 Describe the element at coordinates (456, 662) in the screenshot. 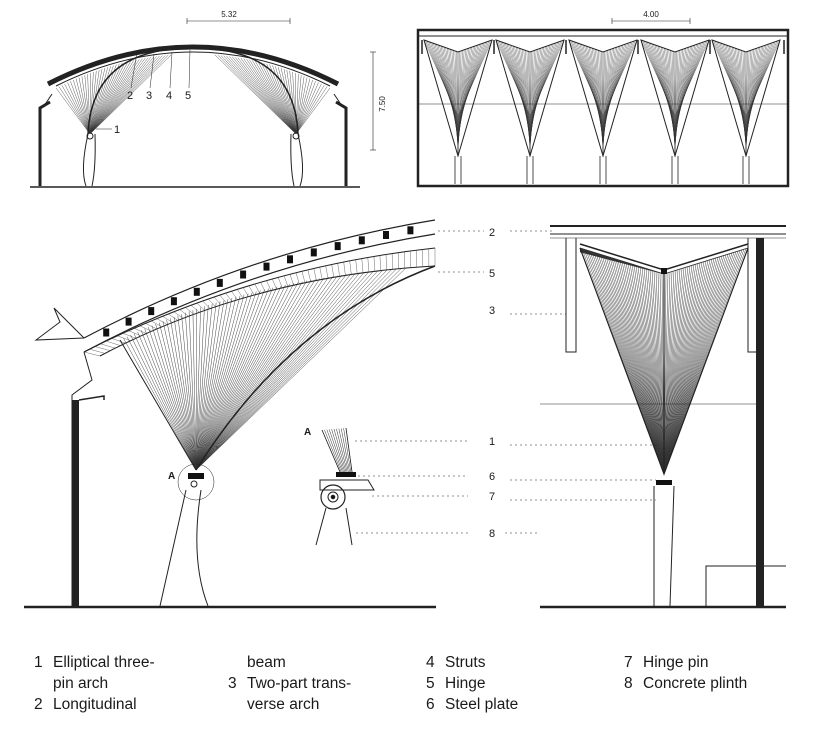

I see `legend-item-4: 4 Struts` at that location.